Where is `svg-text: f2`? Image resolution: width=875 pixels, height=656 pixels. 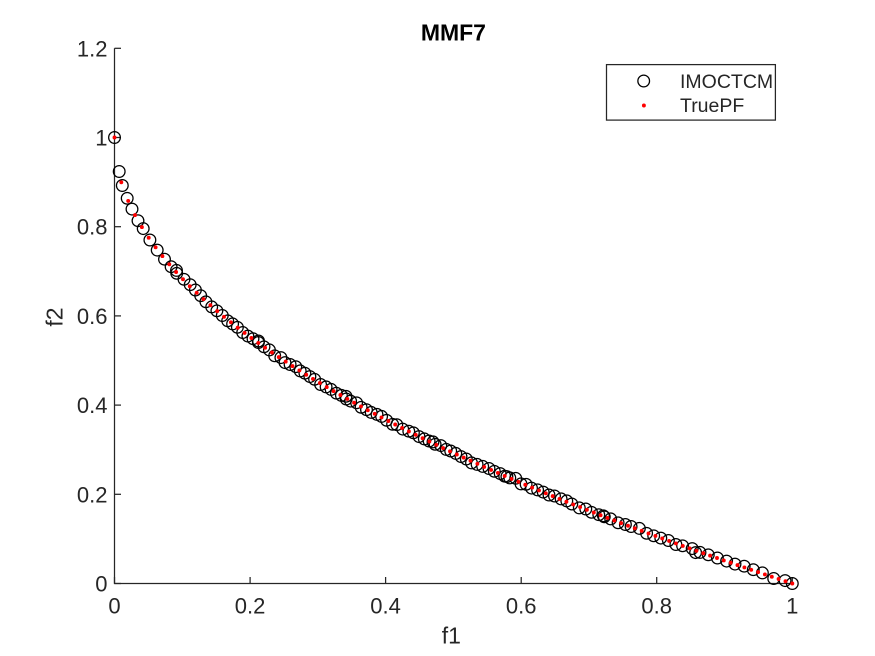
svg-text: f2 is located at coordinates (55, 316).